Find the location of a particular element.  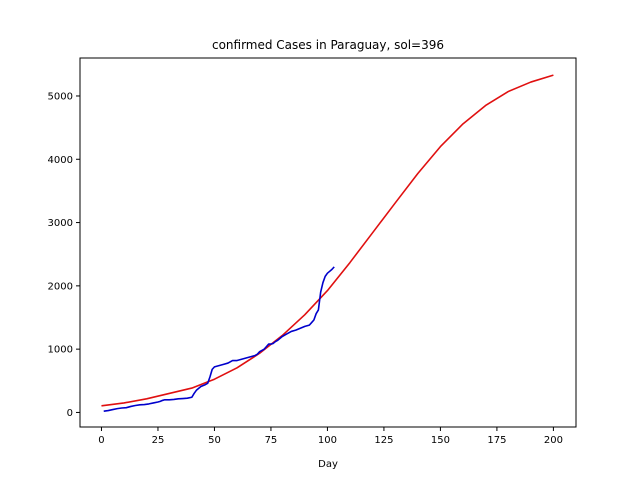

x-tick-label: 25 is located at coordinates (158, 440).